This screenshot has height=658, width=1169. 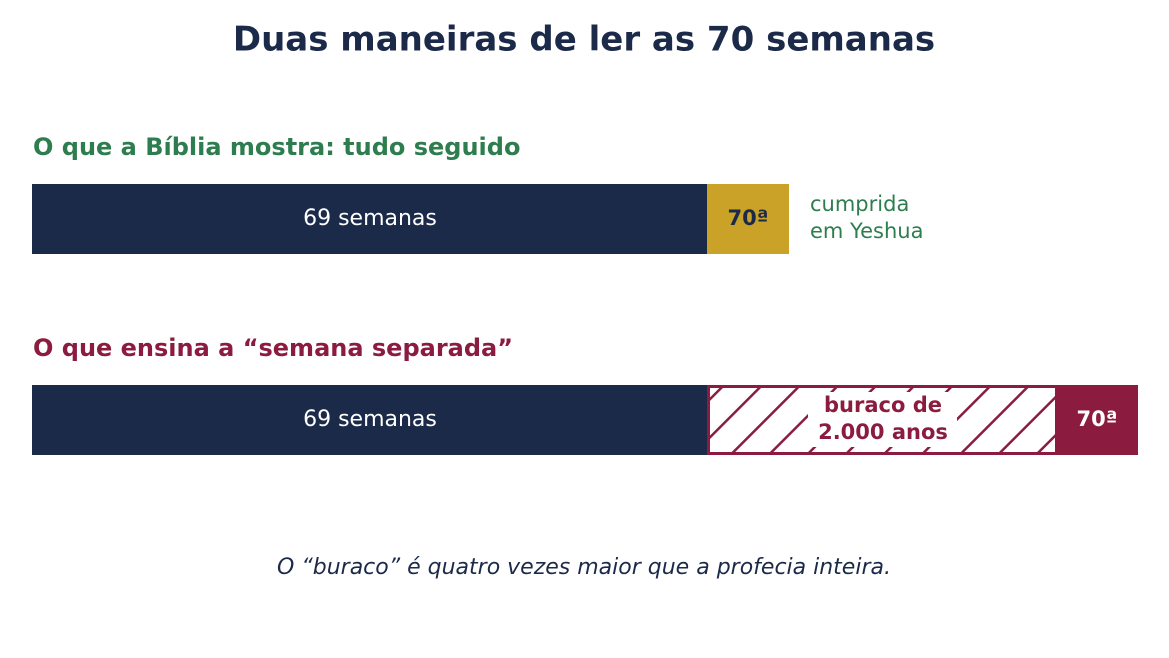 I want to click on segment-label: buraco de, so click(x=883, y=405).